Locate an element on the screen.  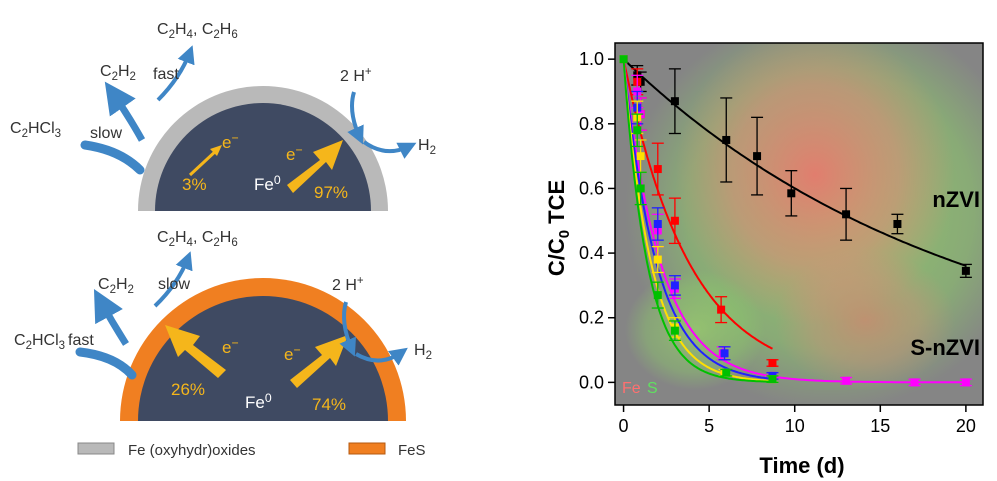
step1-rate-label: slow is located at coordinates (106, 133).